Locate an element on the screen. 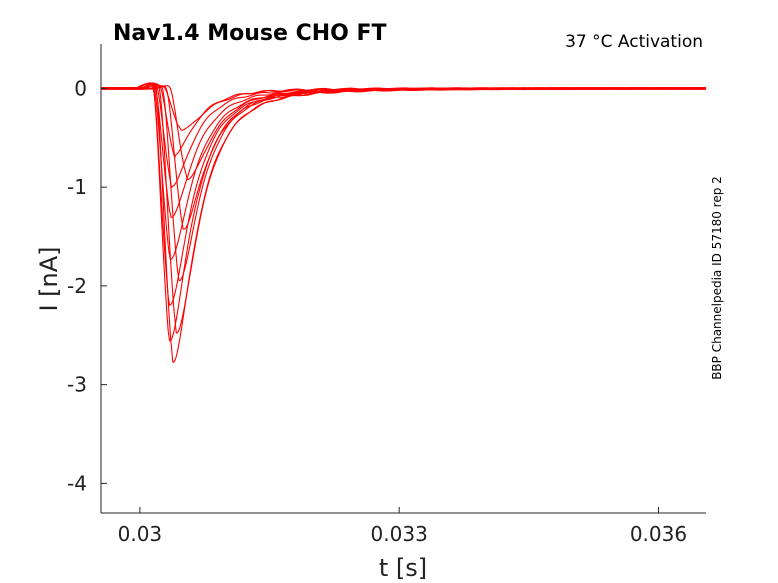 This screenshot has height=583, width=778. y-tick-label: -2 is located at coordinates (77, 286).